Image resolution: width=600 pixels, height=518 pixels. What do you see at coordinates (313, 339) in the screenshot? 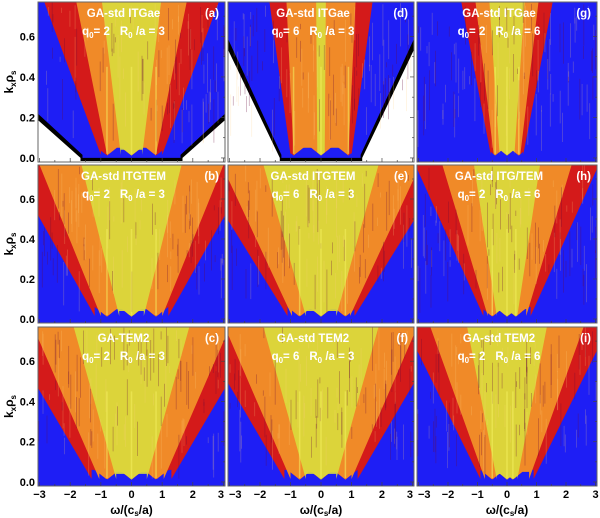
I see `panel-title: GA-std TEM2` at bounding box center [313, 339].